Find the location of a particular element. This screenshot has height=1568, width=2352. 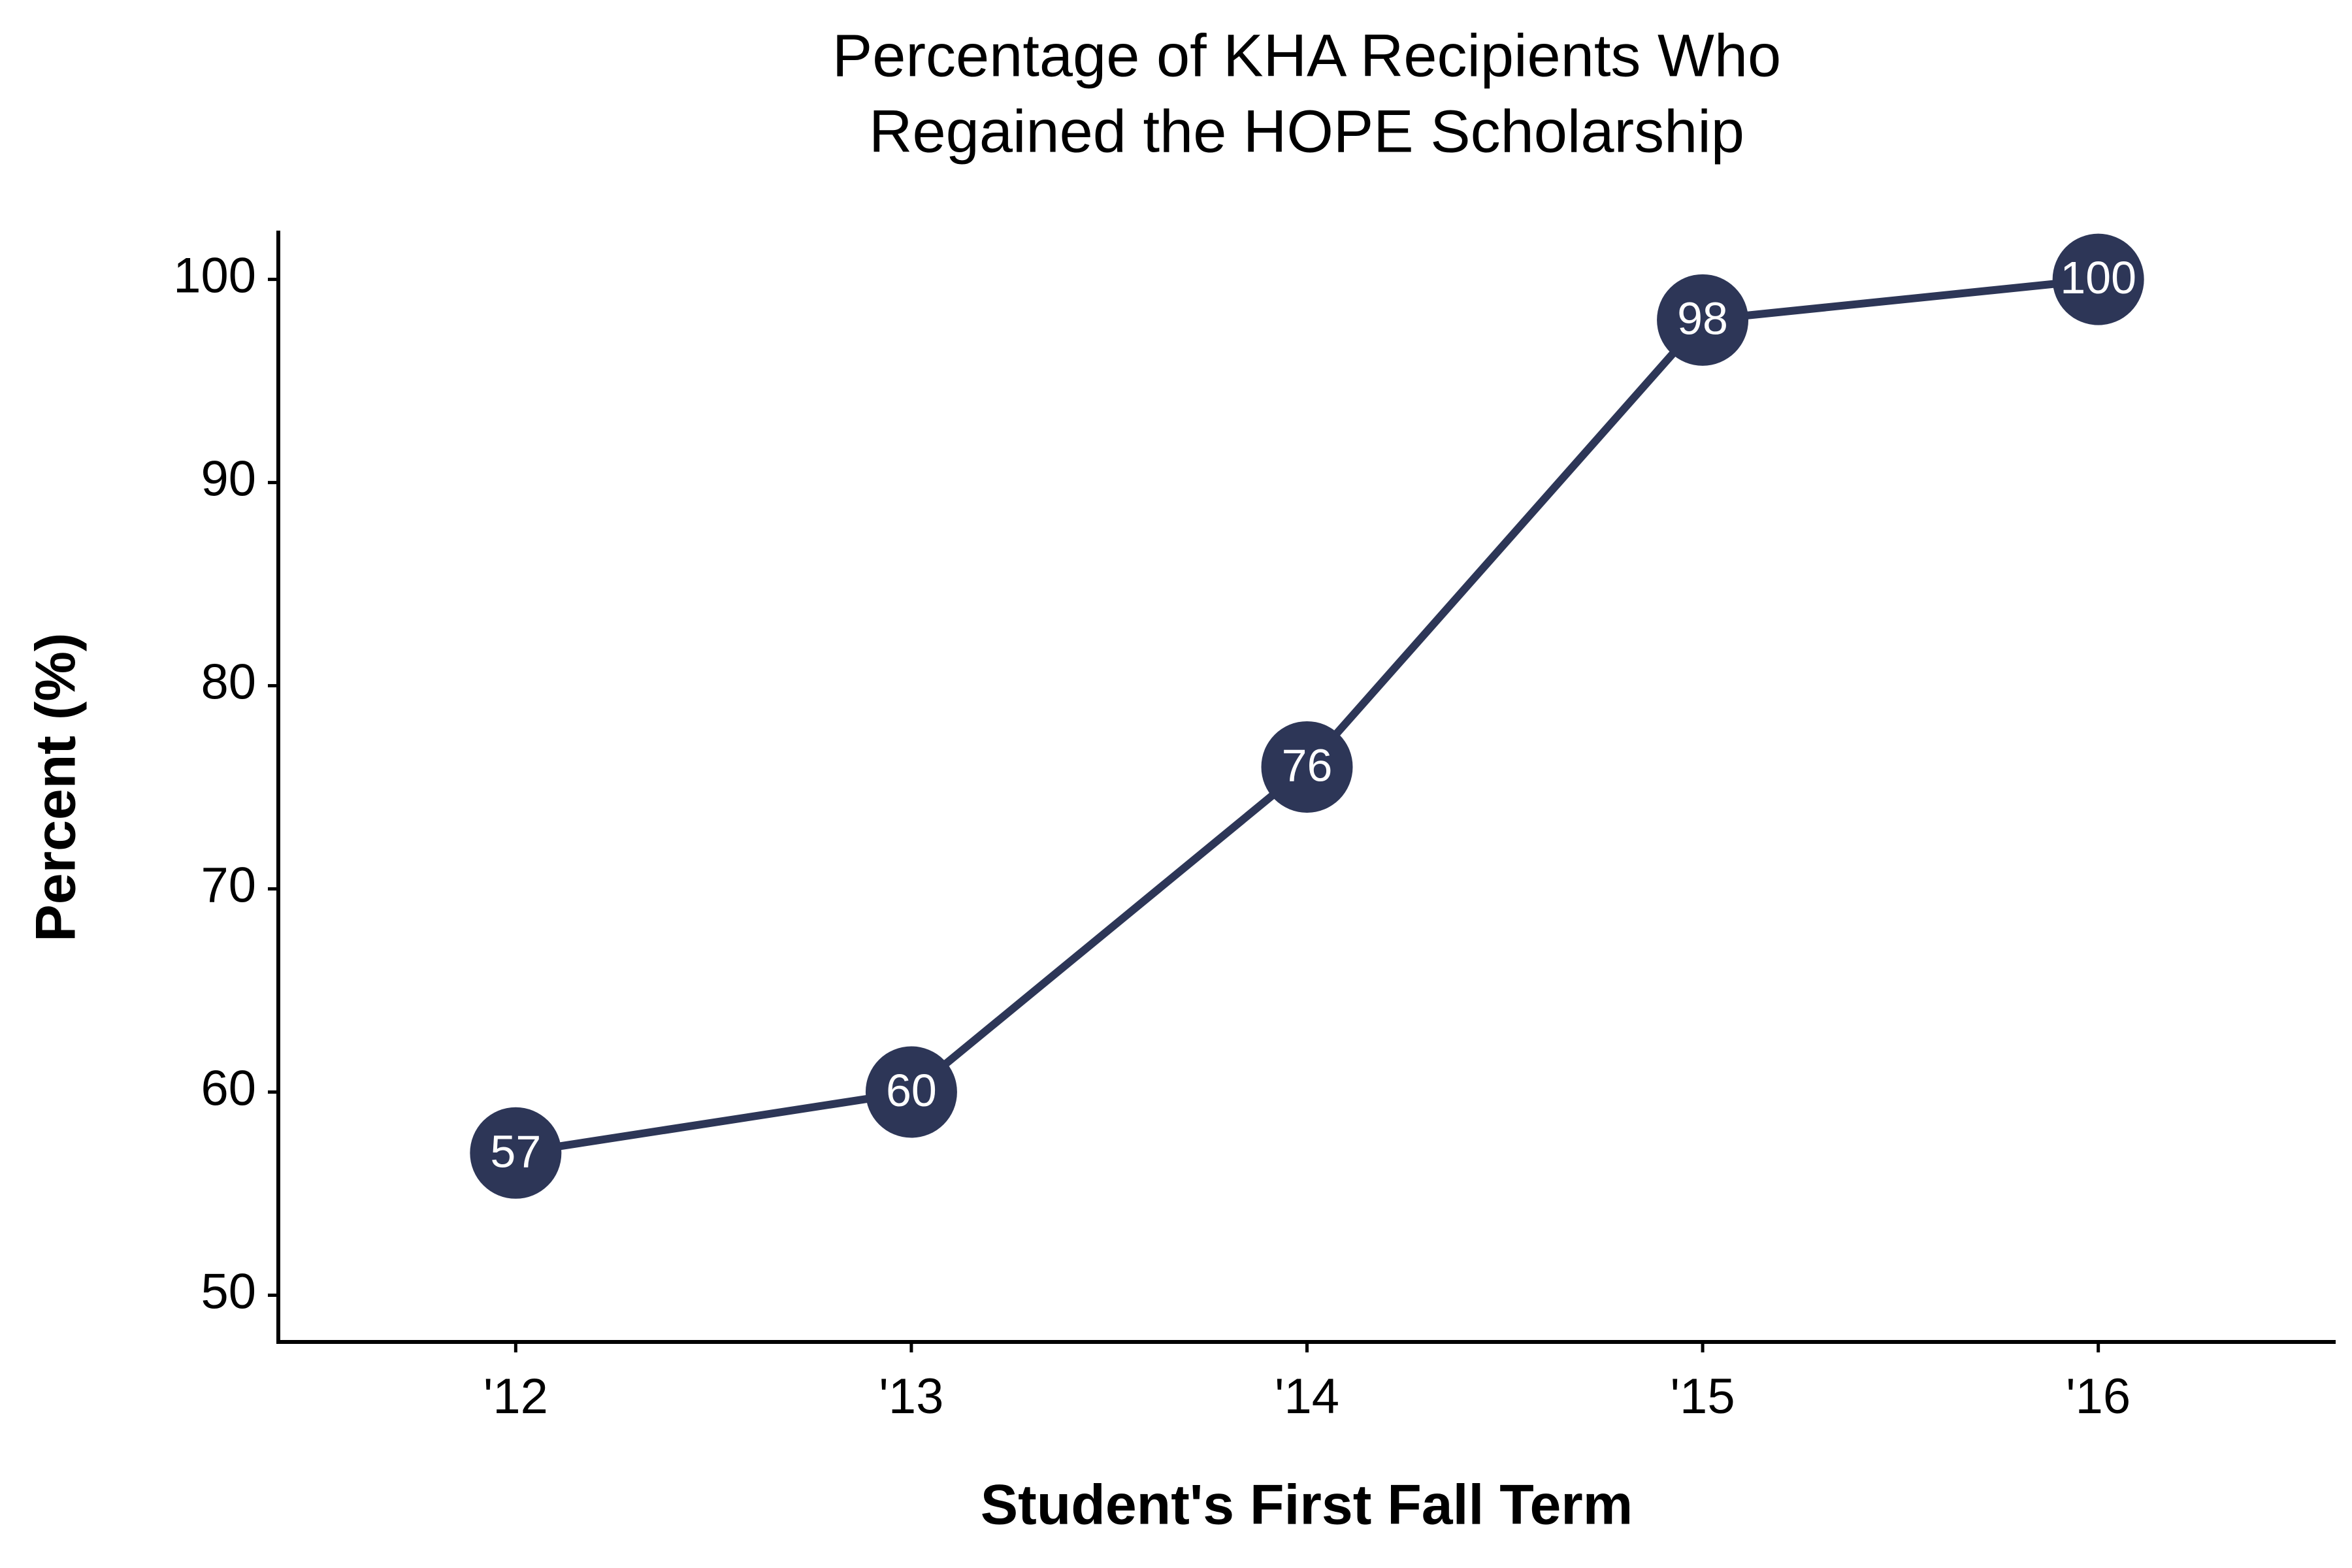

y-tick-label: 80 is located at coordinates (228, 682).